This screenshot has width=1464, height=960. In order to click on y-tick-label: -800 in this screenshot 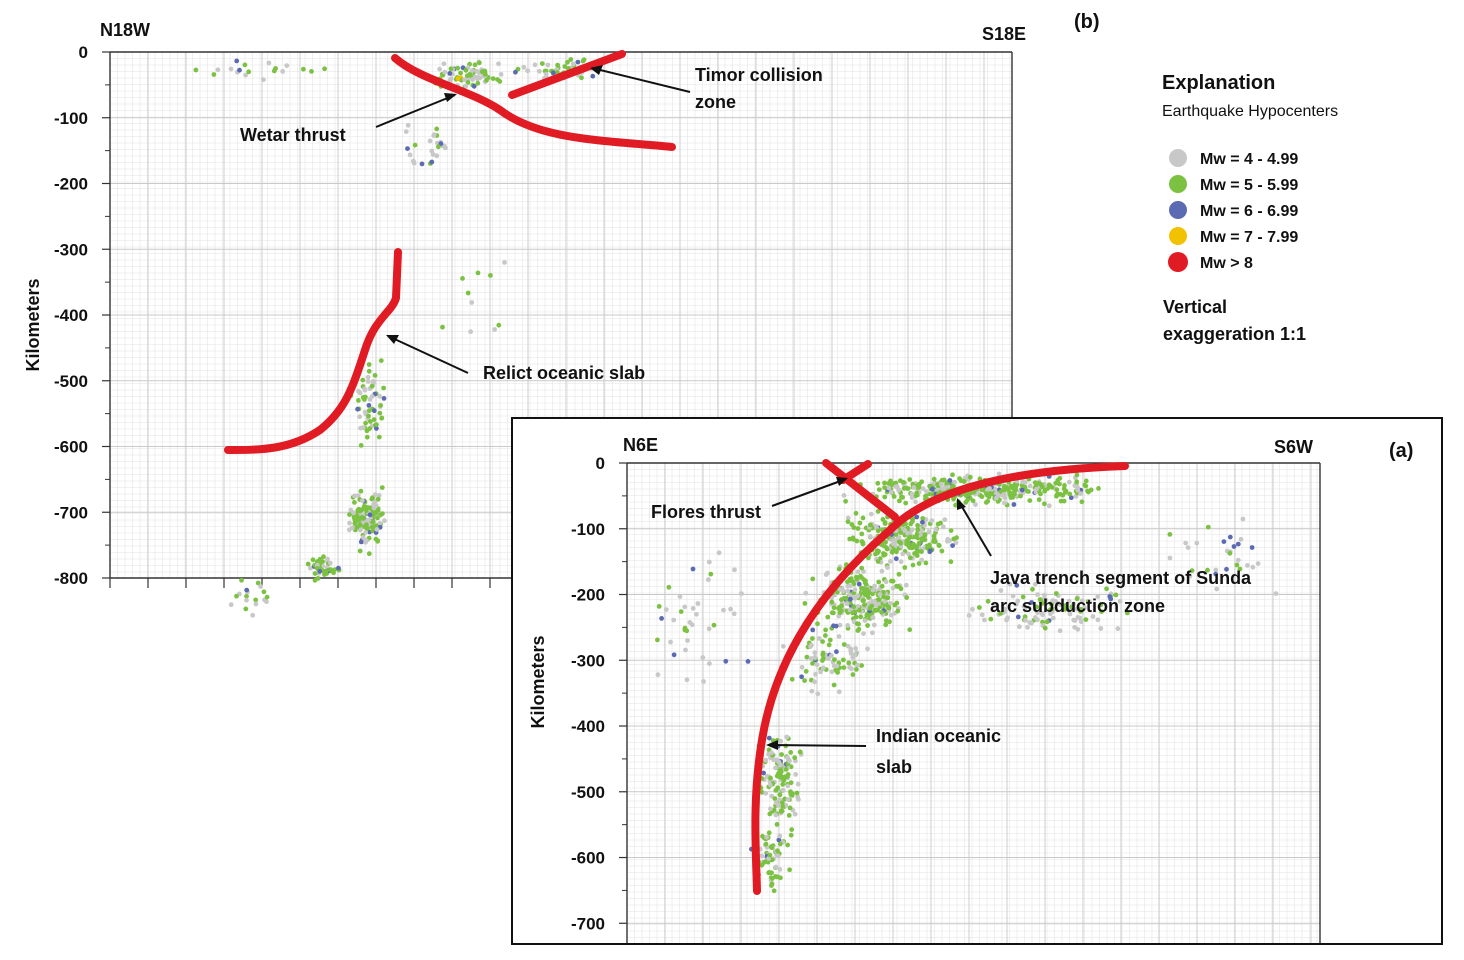, I will do `click(71, 578)`.